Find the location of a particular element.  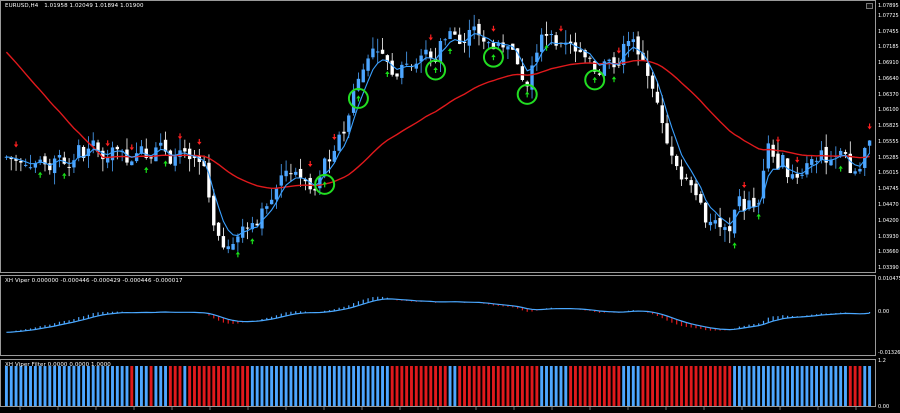

buy-arrow-icon is located at coordinates (758, 216).